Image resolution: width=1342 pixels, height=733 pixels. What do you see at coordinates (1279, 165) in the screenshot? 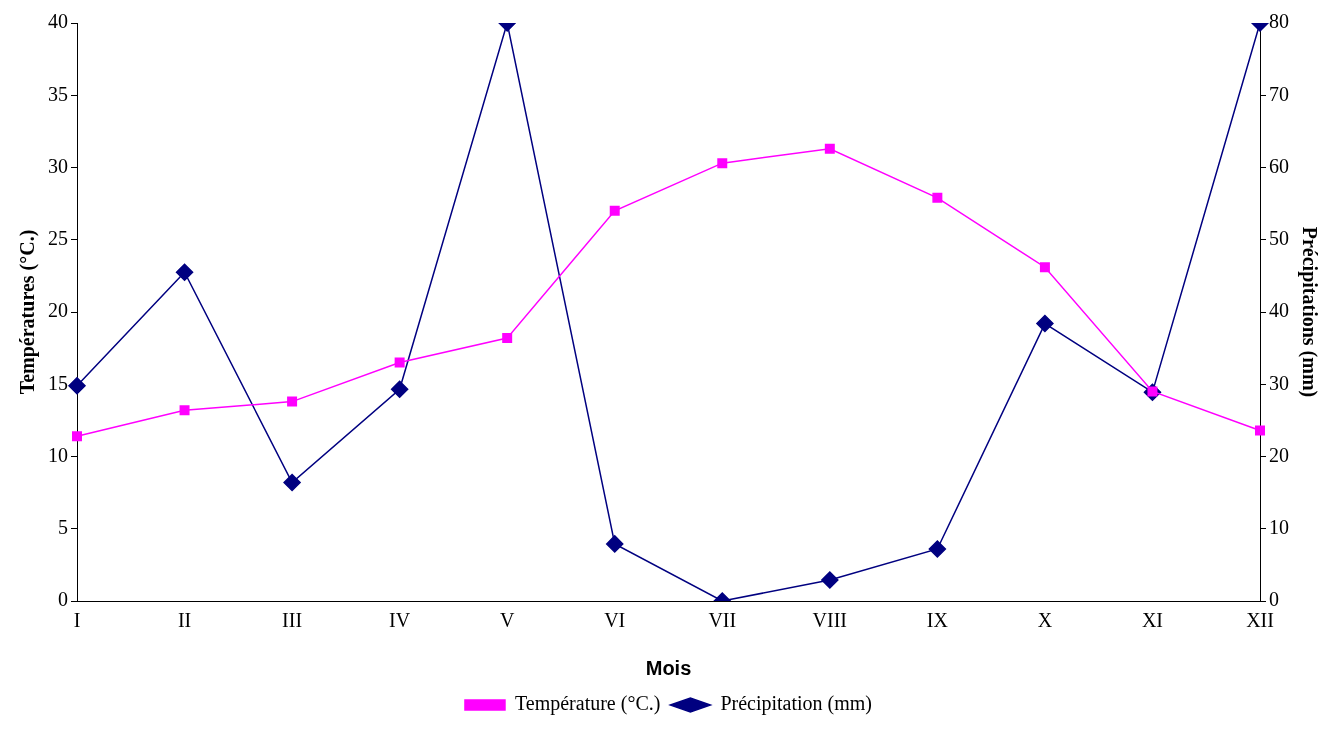
I see `y2-tick-label: 60` at bounding box center [1279, 165].